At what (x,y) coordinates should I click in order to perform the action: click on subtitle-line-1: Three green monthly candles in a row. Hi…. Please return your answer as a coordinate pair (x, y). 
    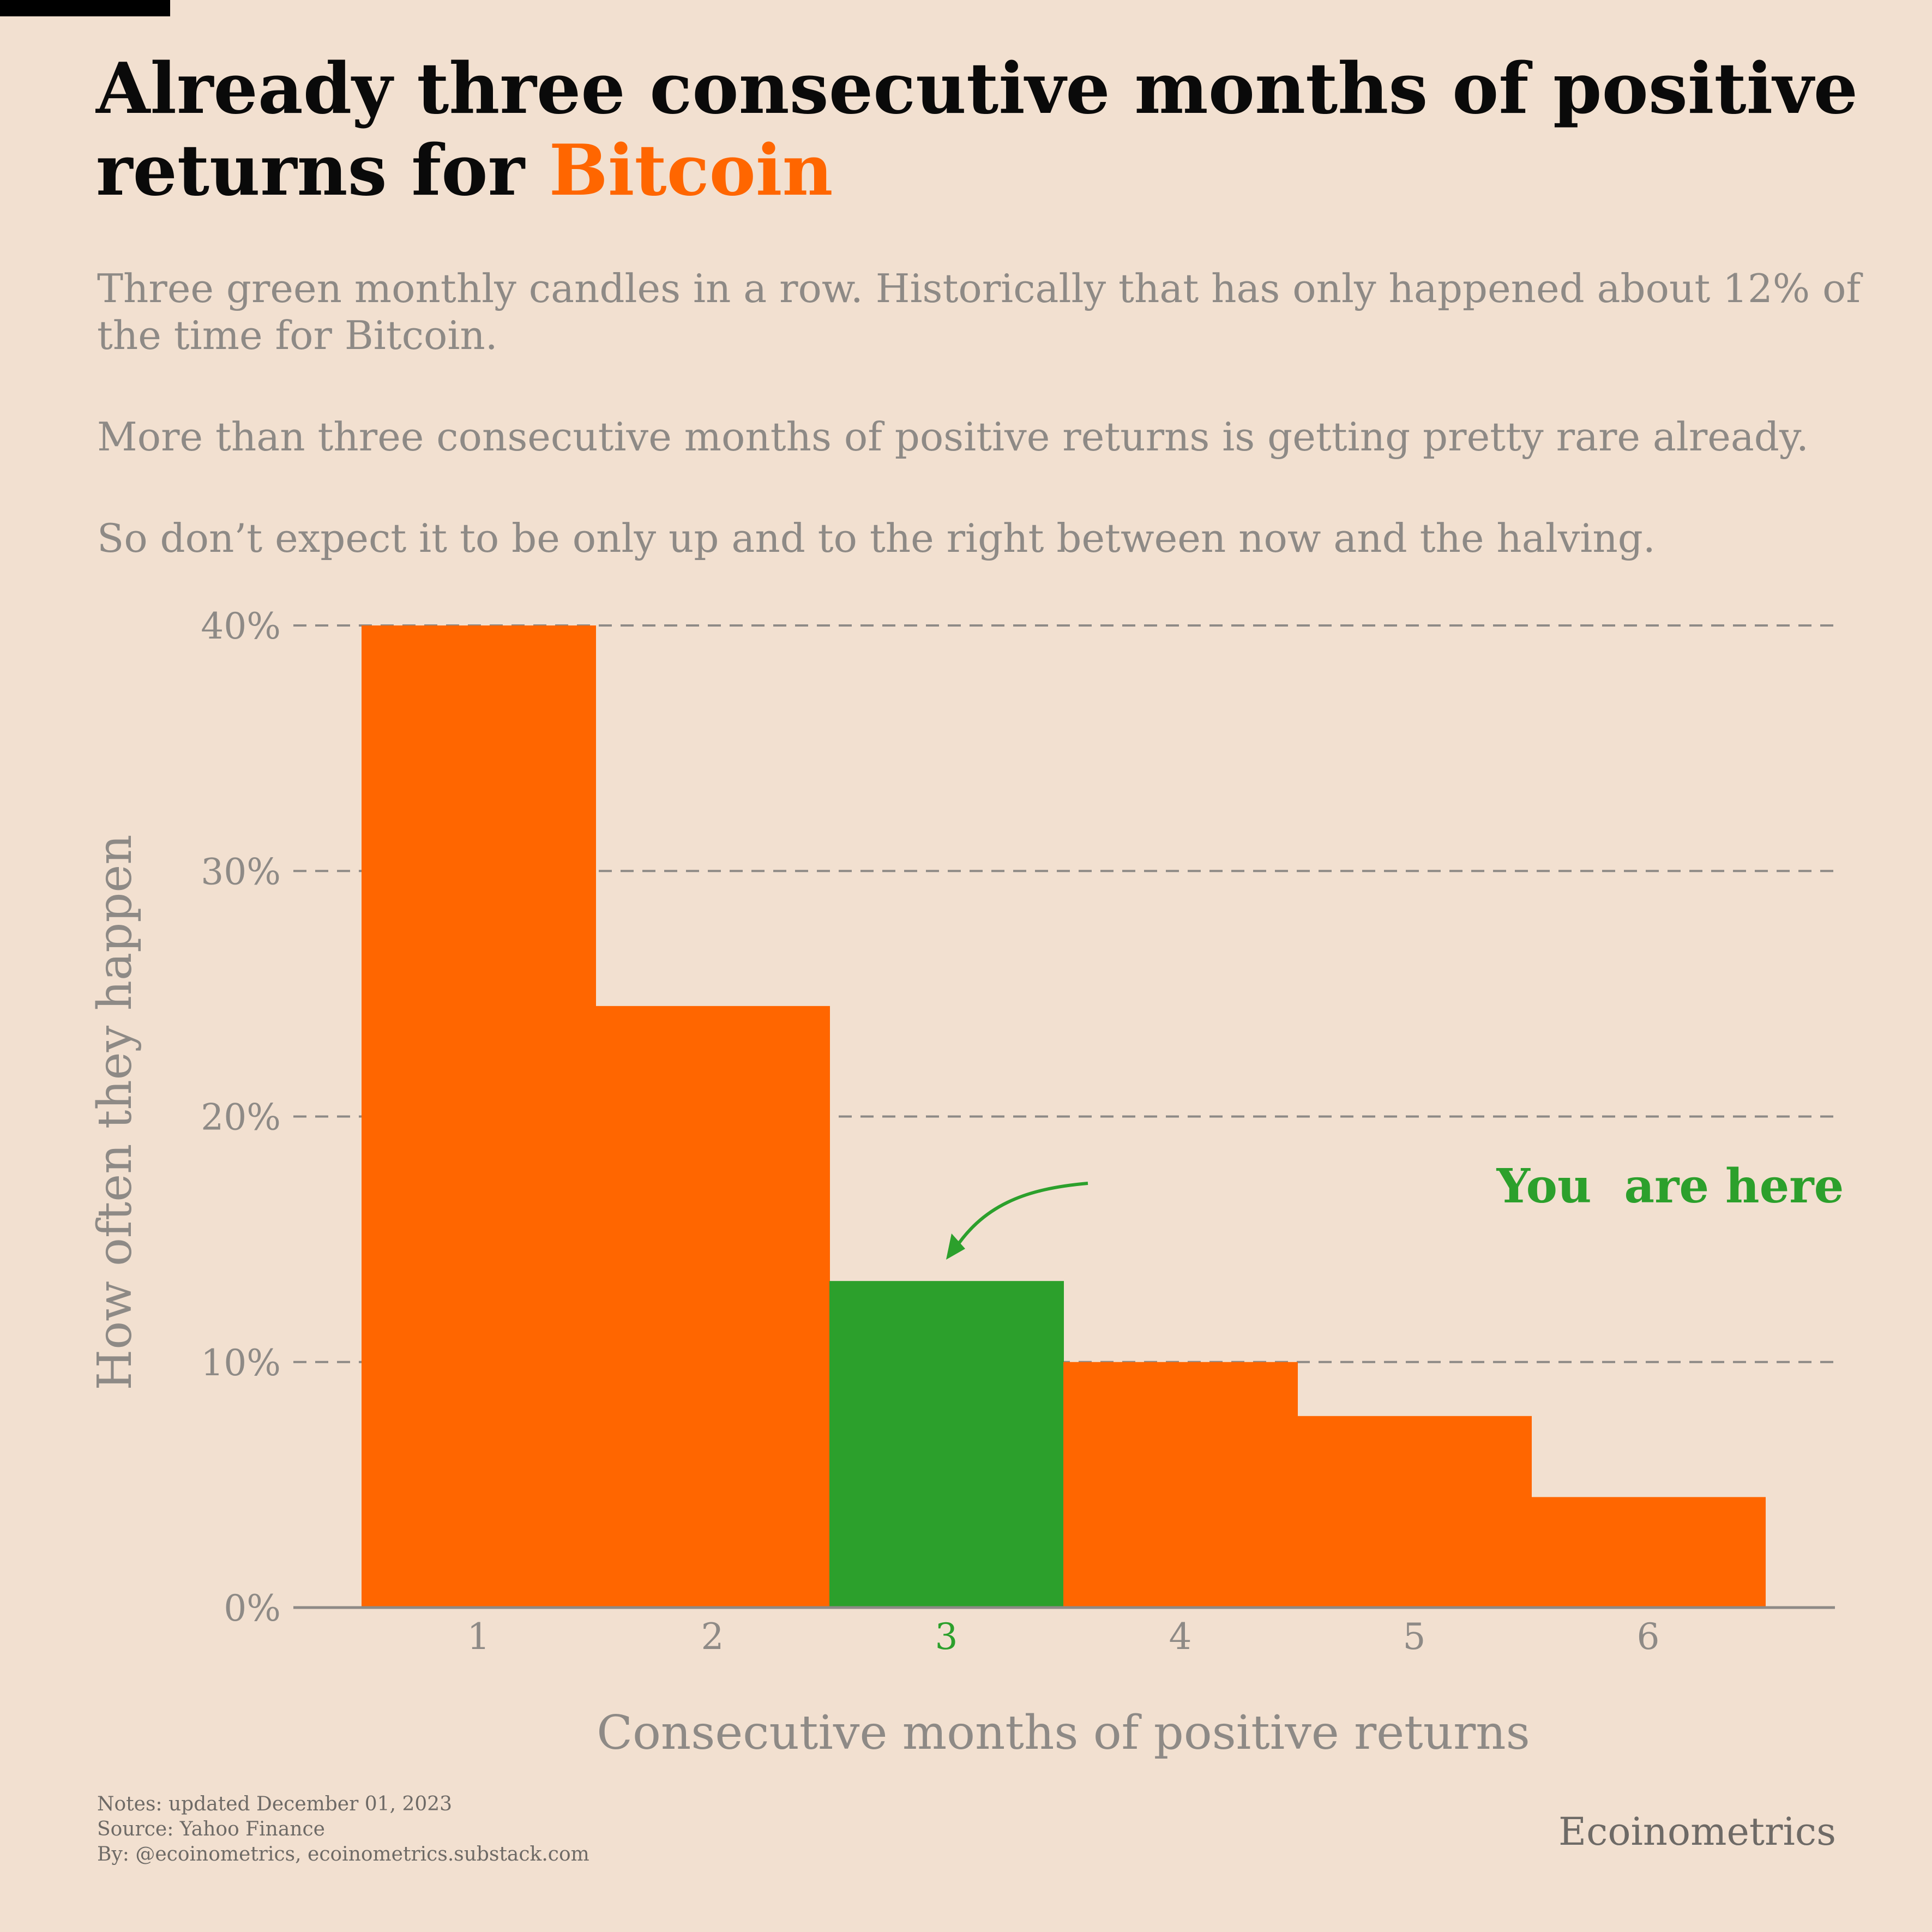
    Looking at the image, I should click on (979, 312).